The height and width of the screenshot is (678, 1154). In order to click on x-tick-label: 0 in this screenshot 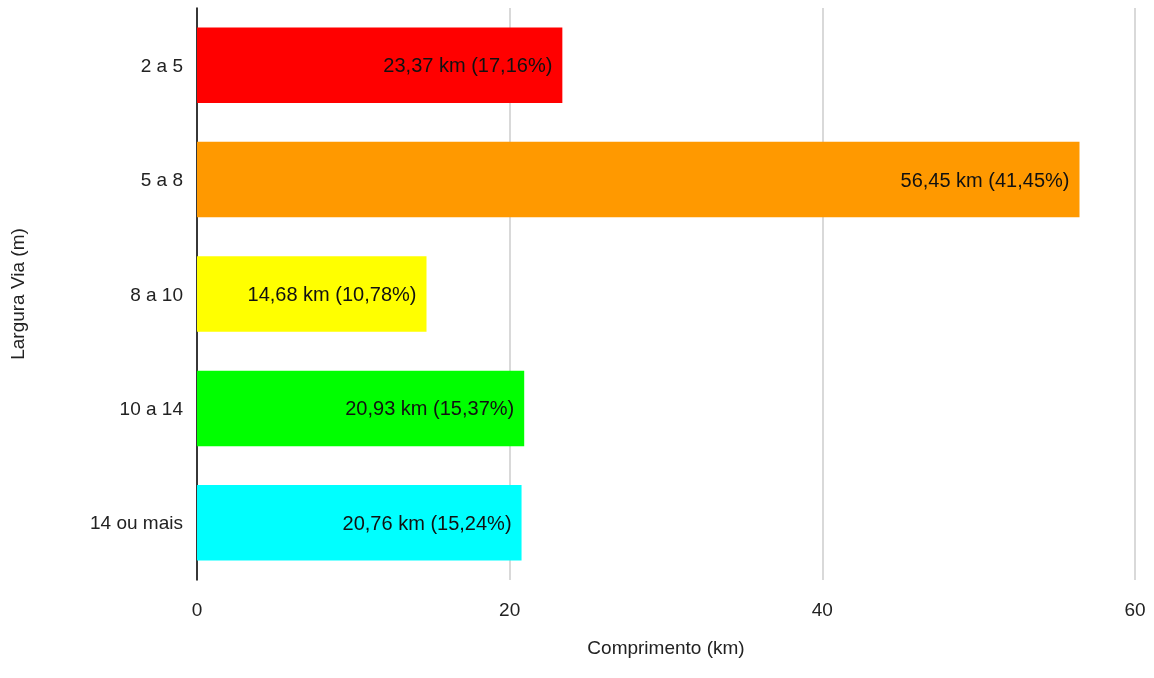, I will do `click(197, 609)`.